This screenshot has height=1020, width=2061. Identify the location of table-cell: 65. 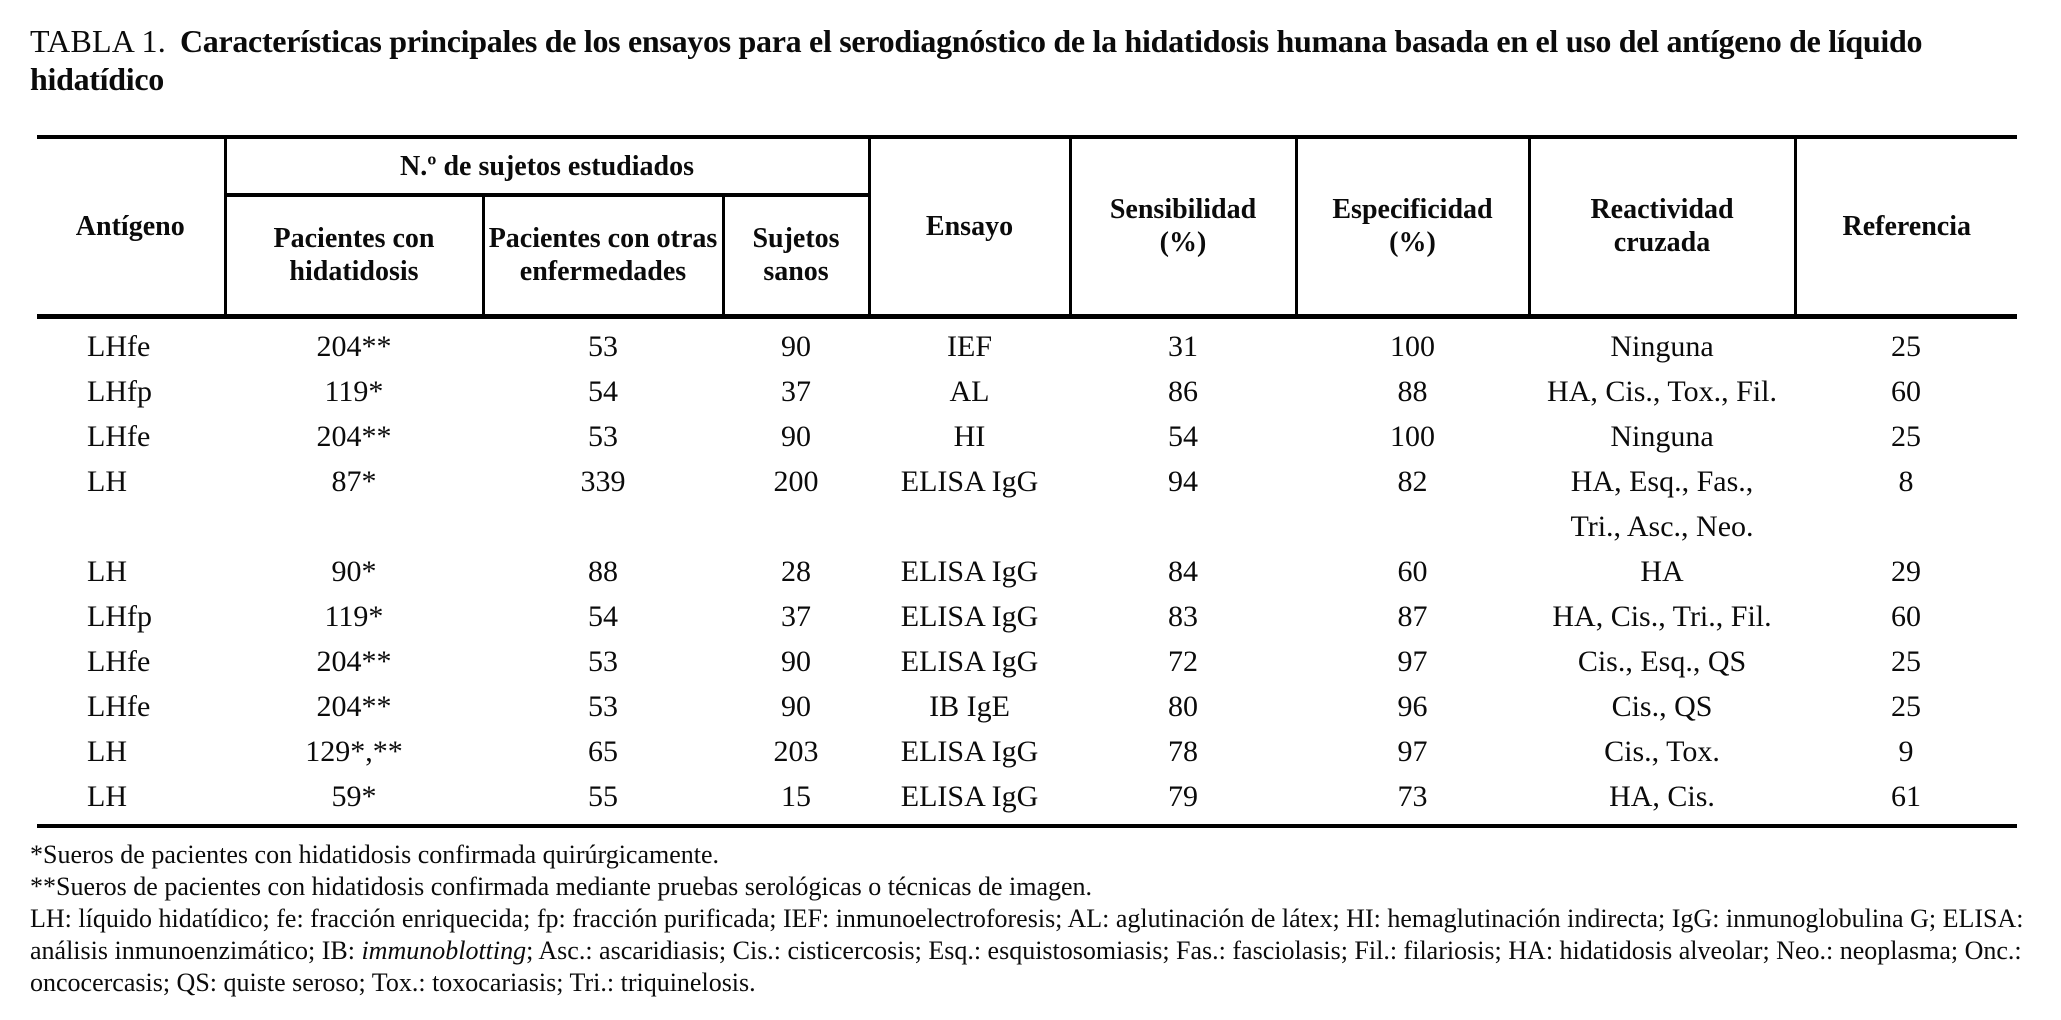
(603, 751).